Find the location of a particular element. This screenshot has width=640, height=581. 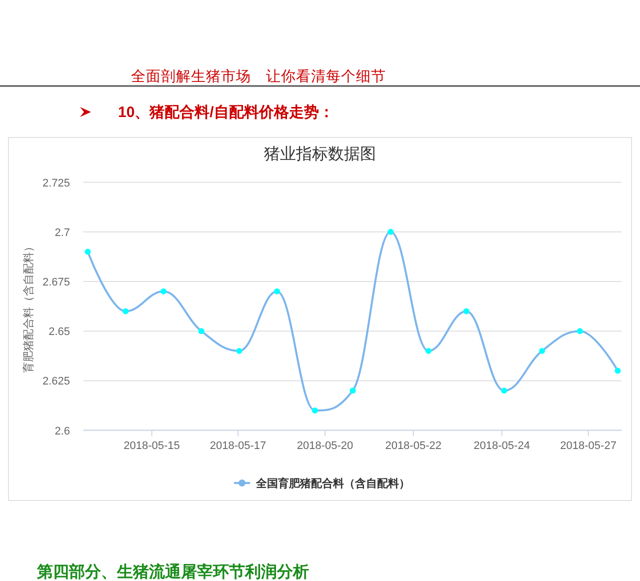

y-axis-title: 育肥猪配合料（含自配料） is located at coordinates (28, 307).